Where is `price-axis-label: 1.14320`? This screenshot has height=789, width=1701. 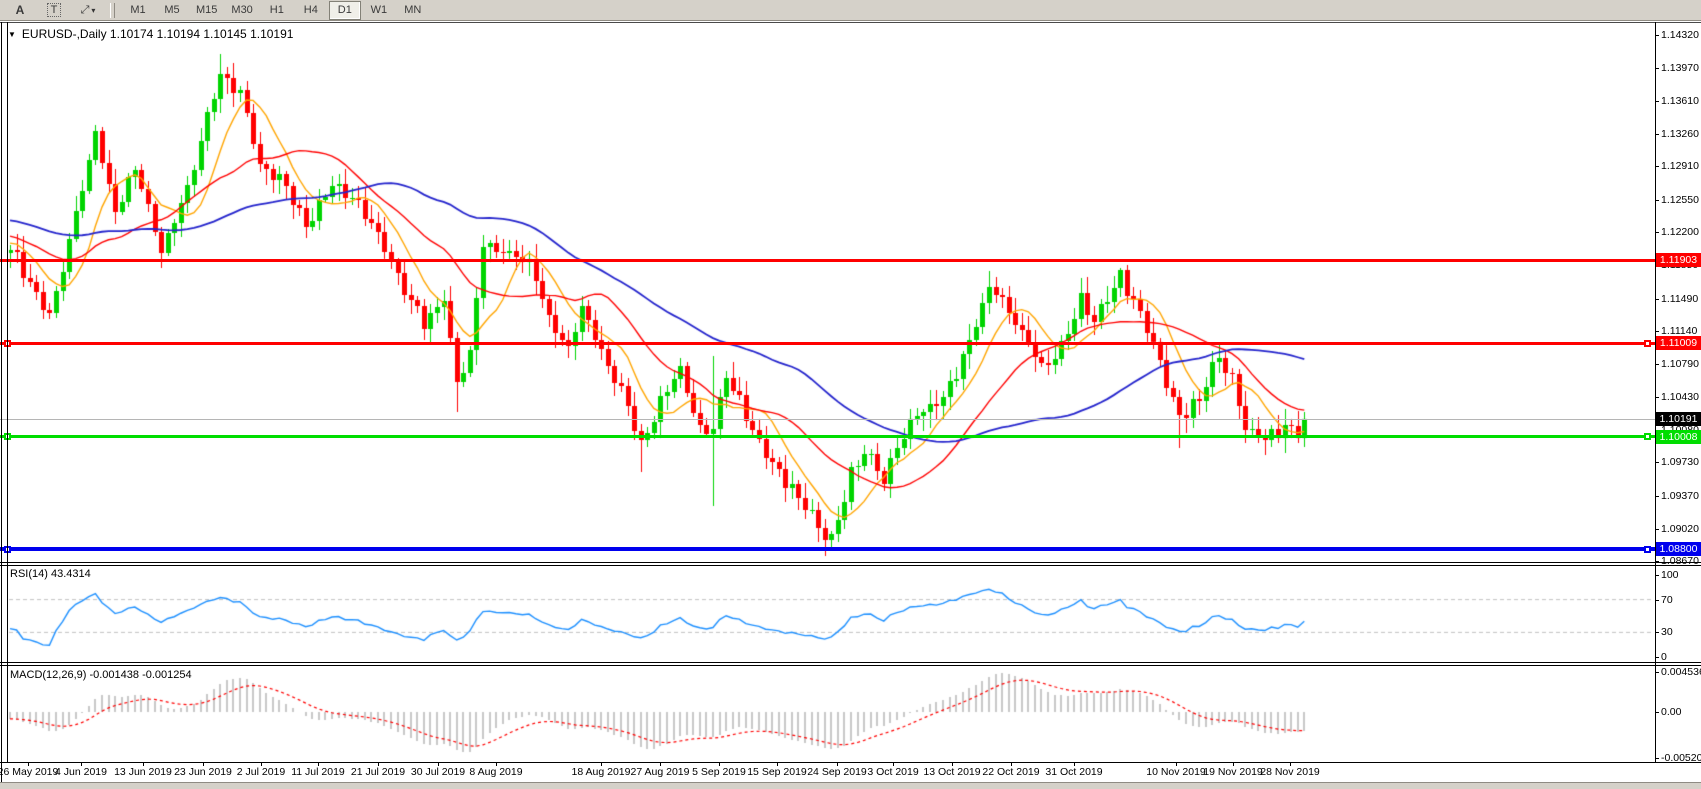 price-axis-label: 1.14320 is located at coordinates (1680, 35).